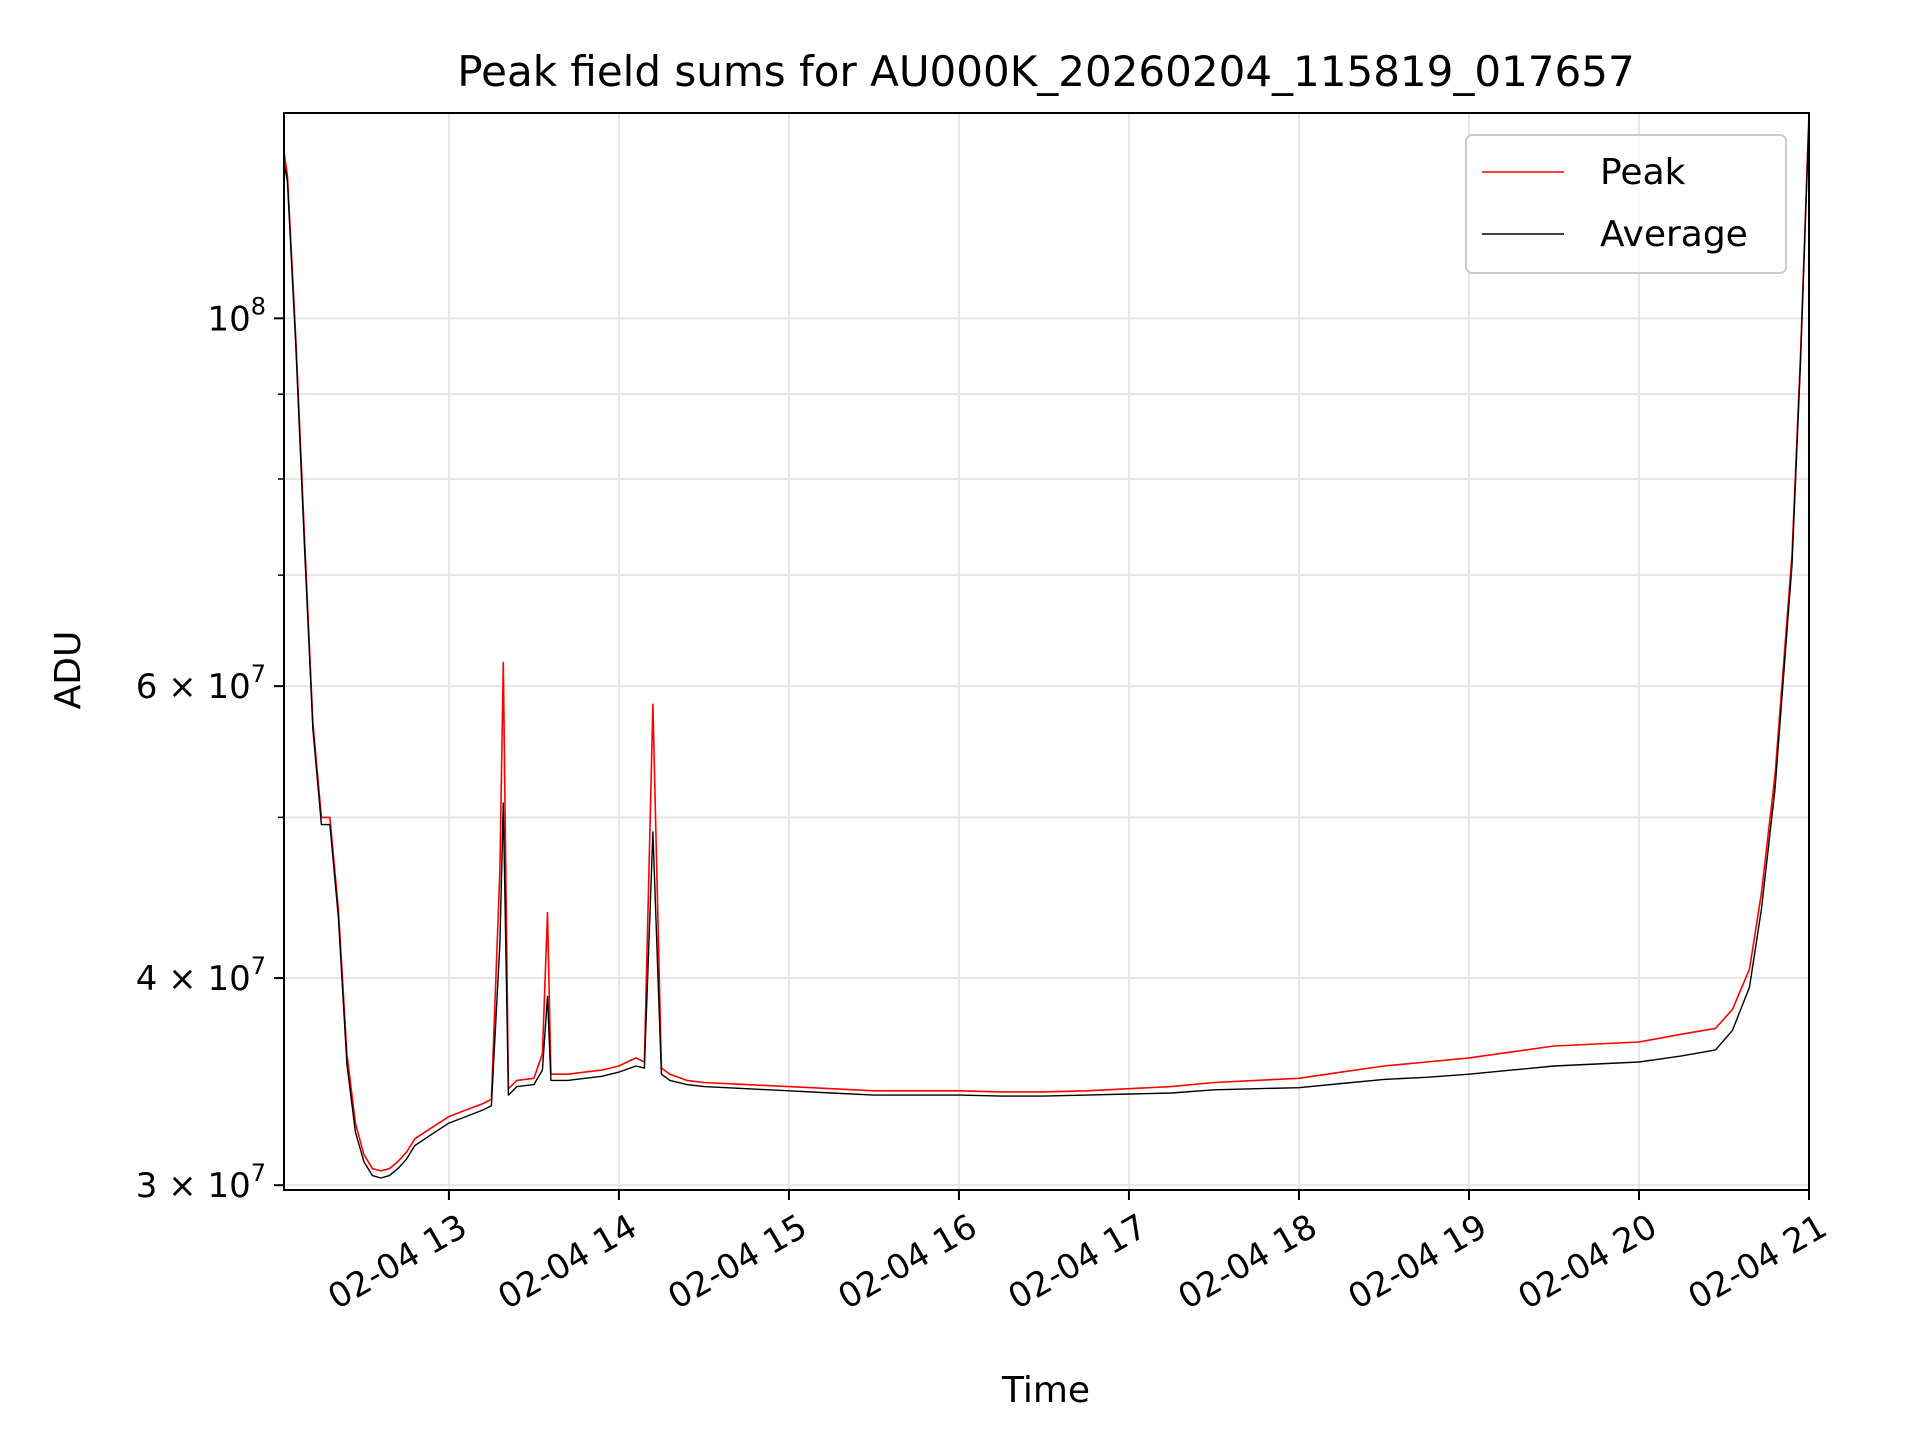  What do you see at coordinates (210, 749) in the screenshot?
I see `y-axis: 3 × 107 4 × 107 6 × 107 108` at bounding box center [210, 749].